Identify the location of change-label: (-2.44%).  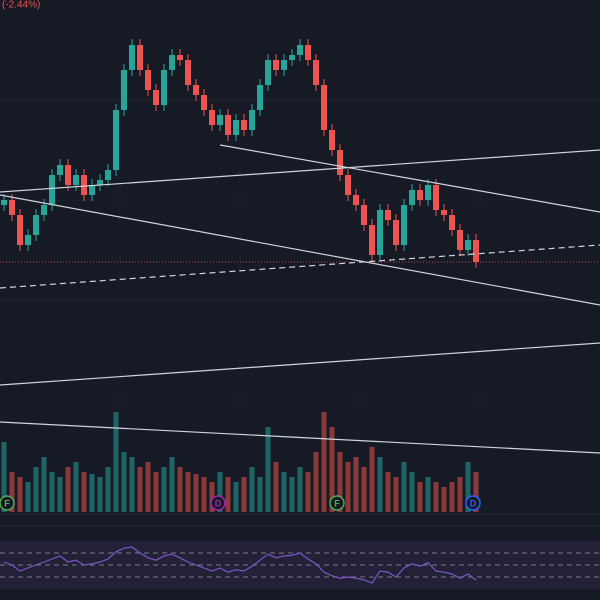
(21, 5).